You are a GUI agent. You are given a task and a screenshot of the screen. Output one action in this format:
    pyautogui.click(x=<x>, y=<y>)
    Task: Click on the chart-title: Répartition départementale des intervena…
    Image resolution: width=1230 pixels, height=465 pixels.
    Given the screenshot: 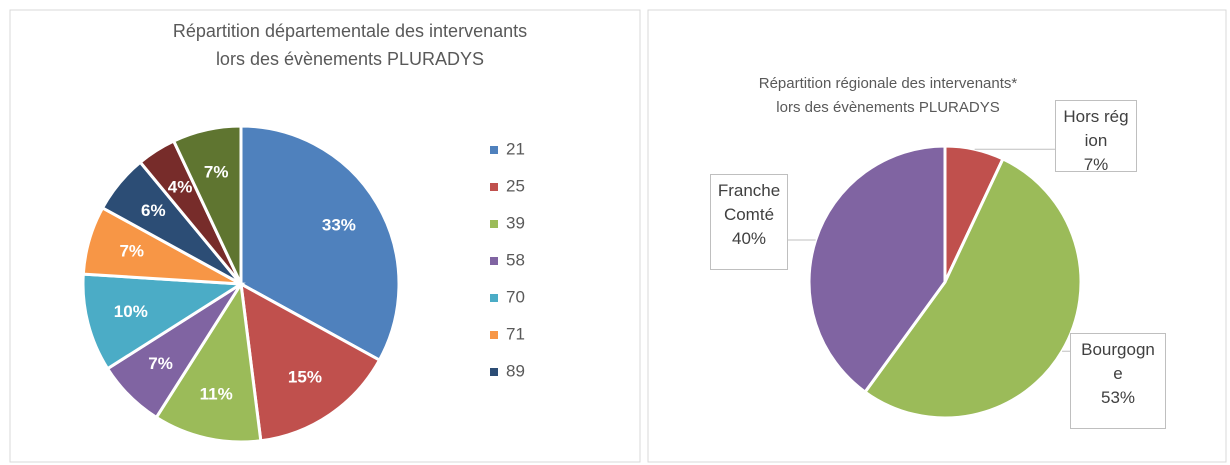 What is the action you would take?
    pyautogui.click(x=350, y=31)
    